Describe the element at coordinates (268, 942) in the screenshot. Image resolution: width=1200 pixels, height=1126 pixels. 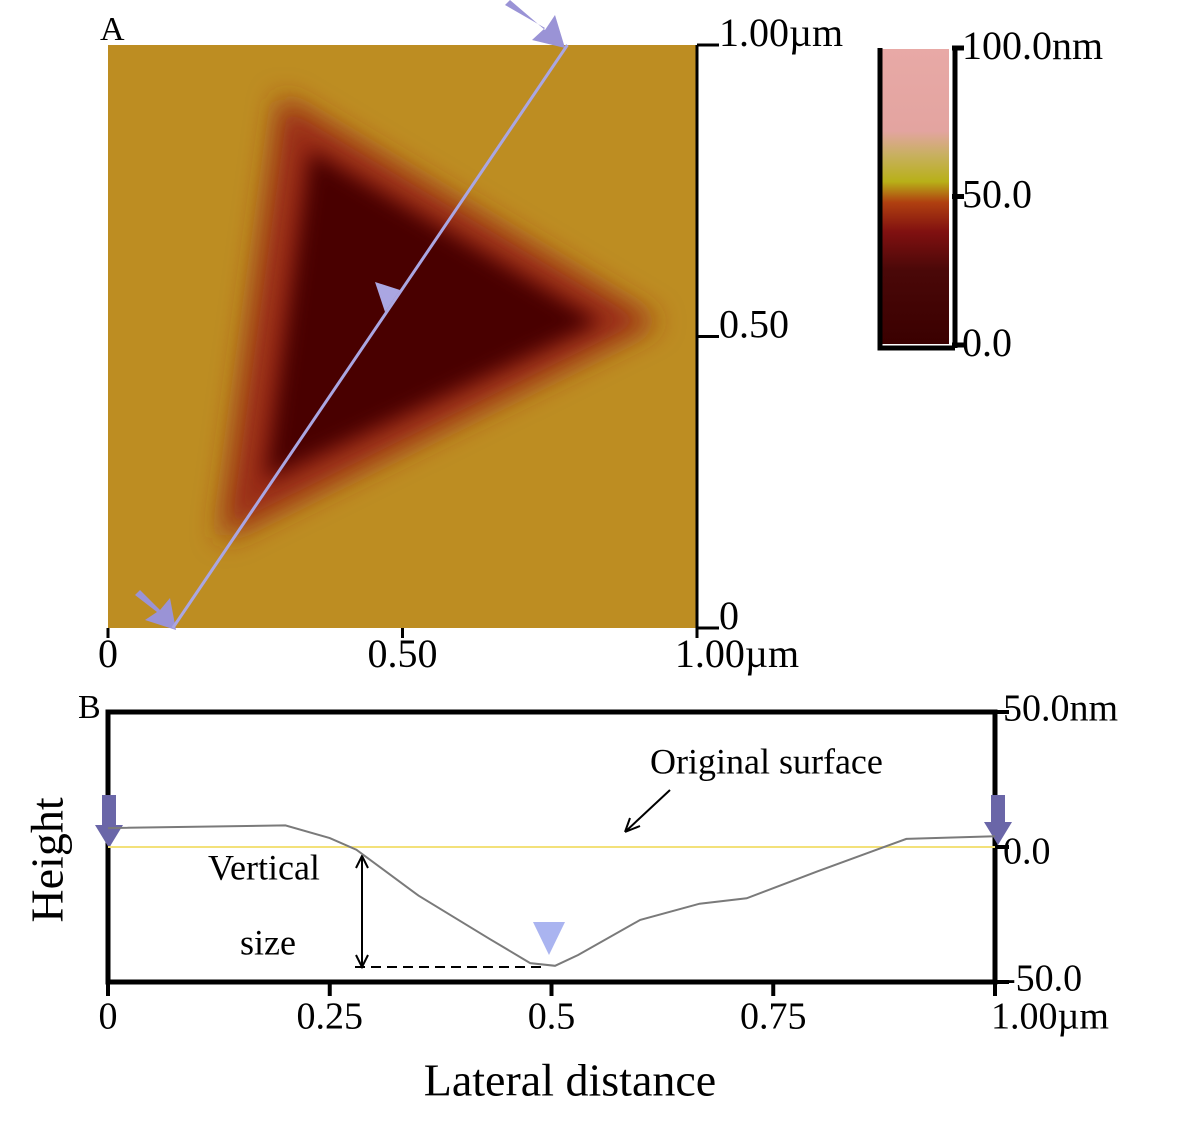
I see `annotation: size` at that location.